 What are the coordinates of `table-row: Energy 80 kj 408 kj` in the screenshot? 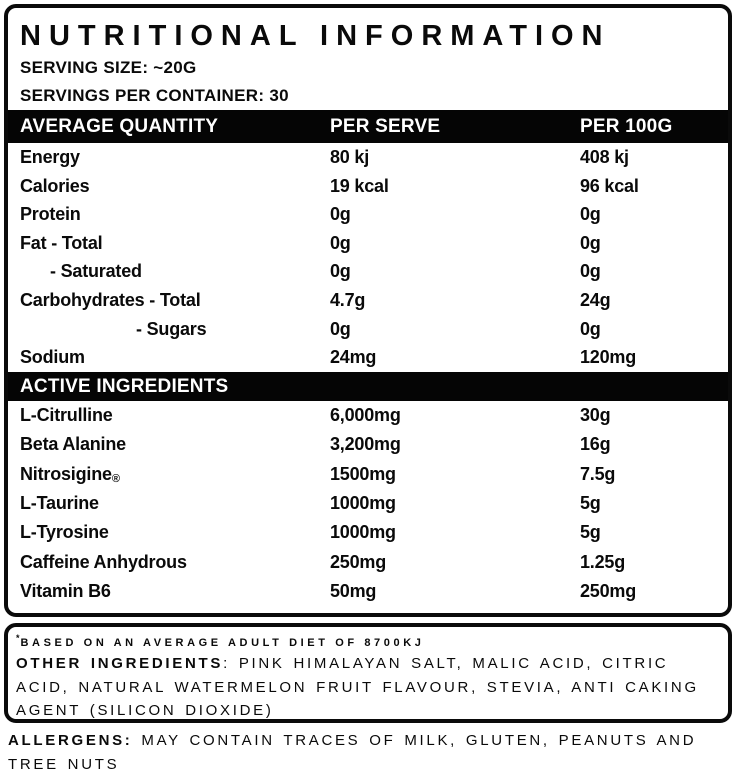 It's located at (368, 157).